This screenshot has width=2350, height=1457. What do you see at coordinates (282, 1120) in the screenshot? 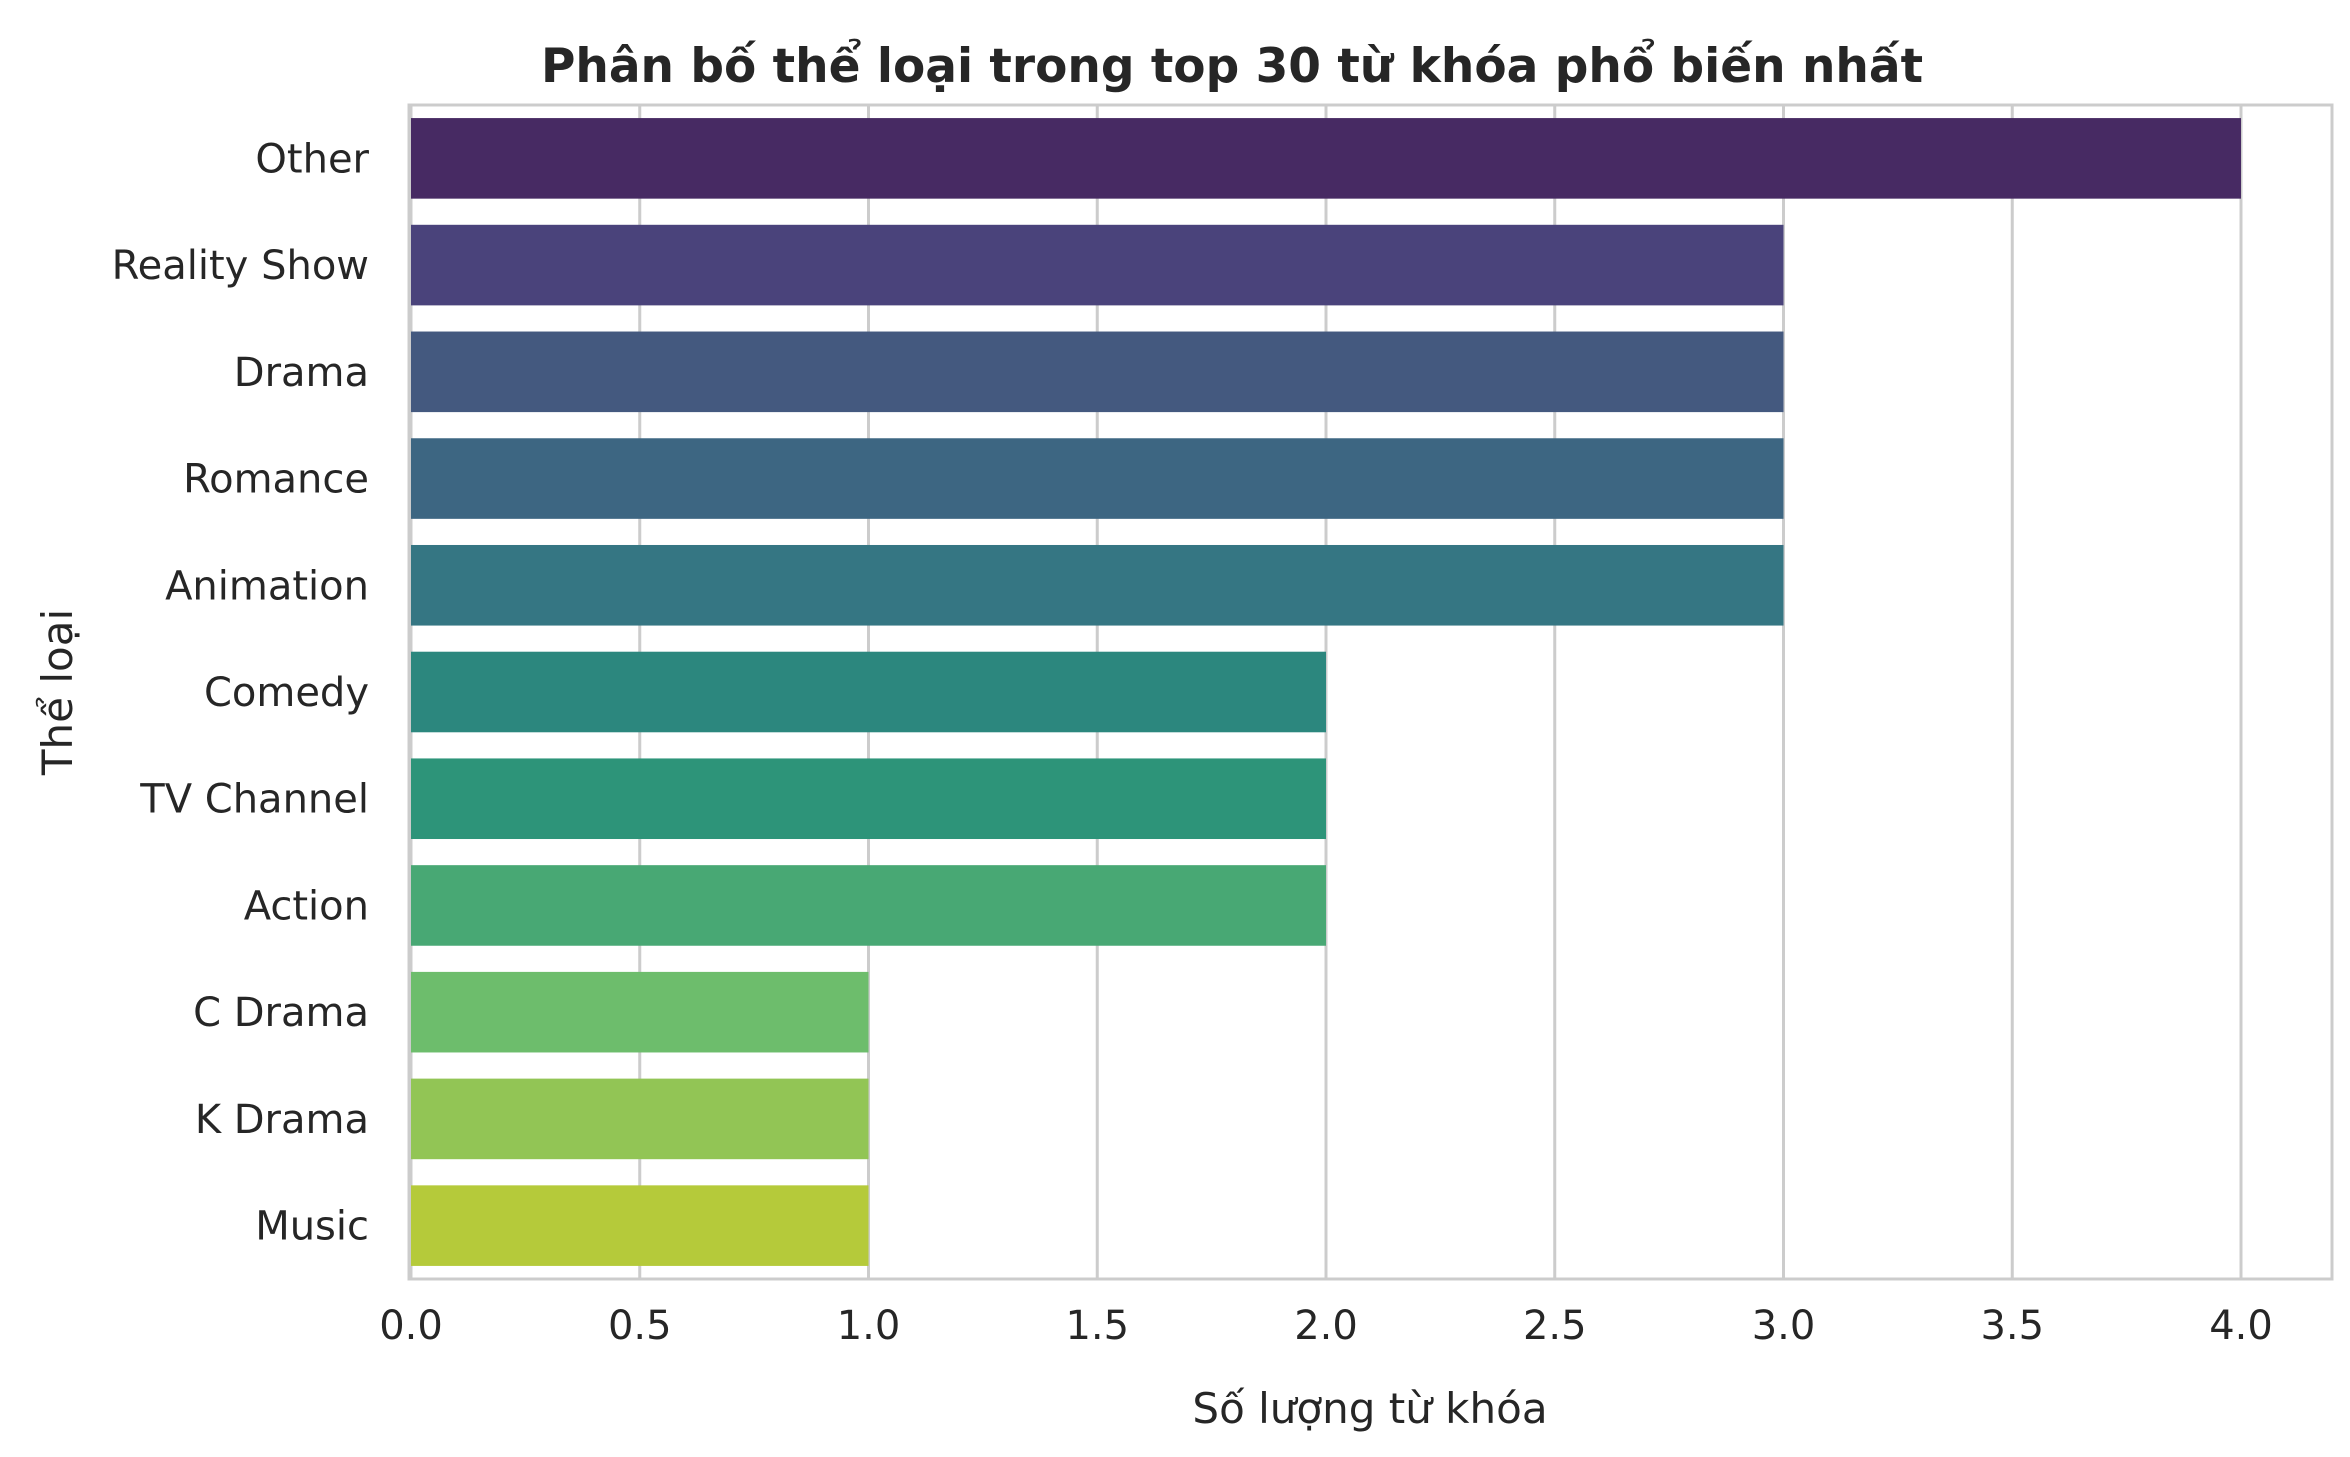
I see `y-tick-label: K Drama` at bounding box center [282, 1120].